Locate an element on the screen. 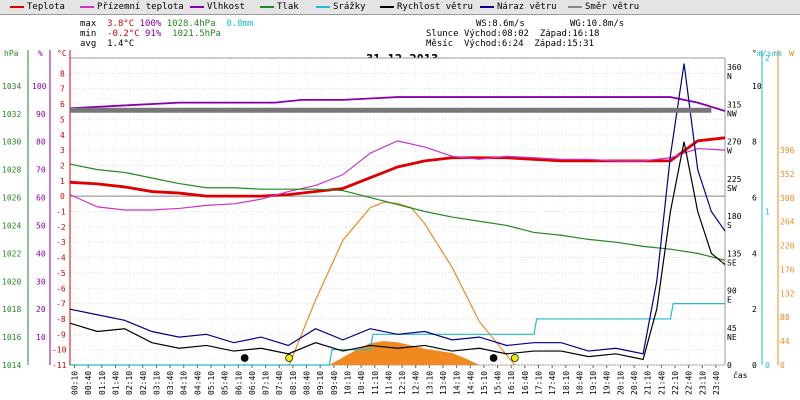 This screenshot has width=800, height=400. dir-tick-label: 315 is located at coordinates (734, 104).